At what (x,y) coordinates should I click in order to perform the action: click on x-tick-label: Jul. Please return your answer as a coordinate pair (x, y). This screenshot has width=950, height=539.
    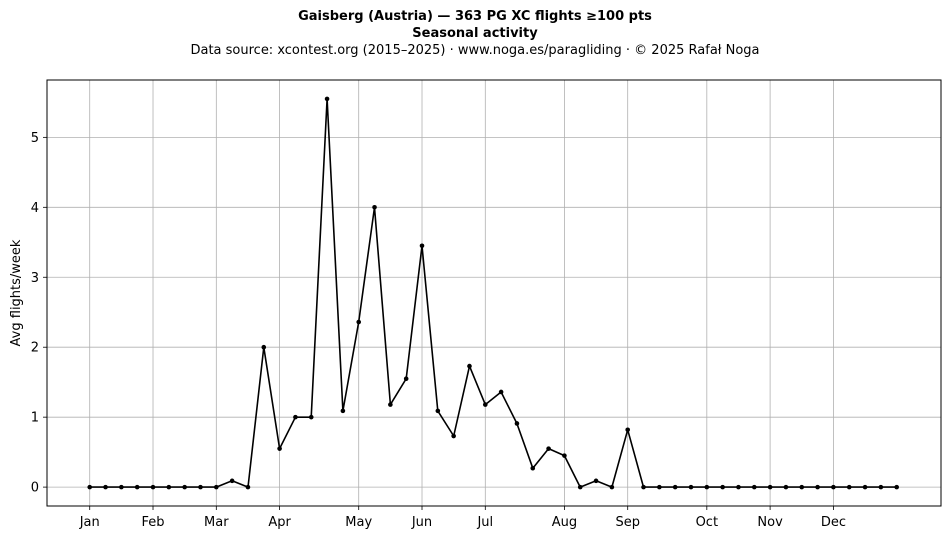
    Looking at the image, I should click on (484, 522).